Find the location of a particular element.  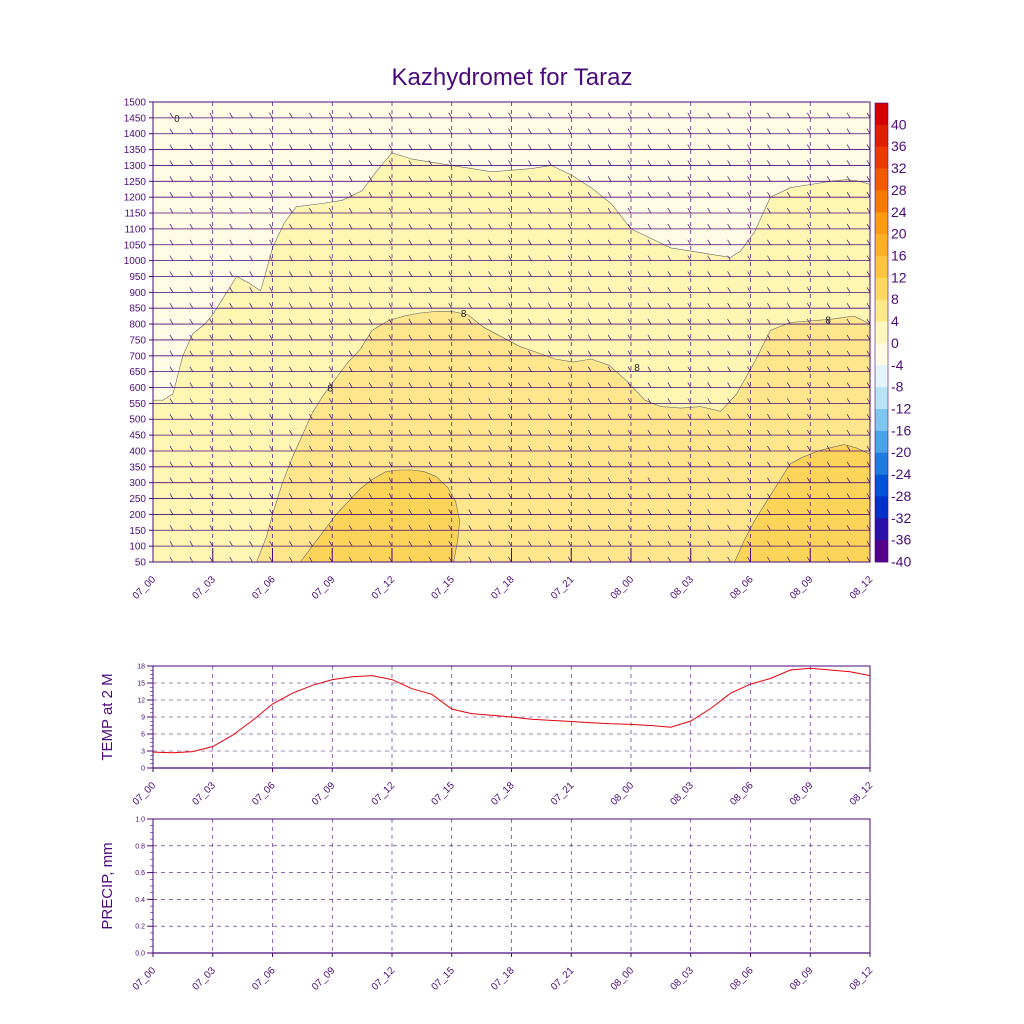

x-tick-label: 08_06 is located at coordinates (742, 588).